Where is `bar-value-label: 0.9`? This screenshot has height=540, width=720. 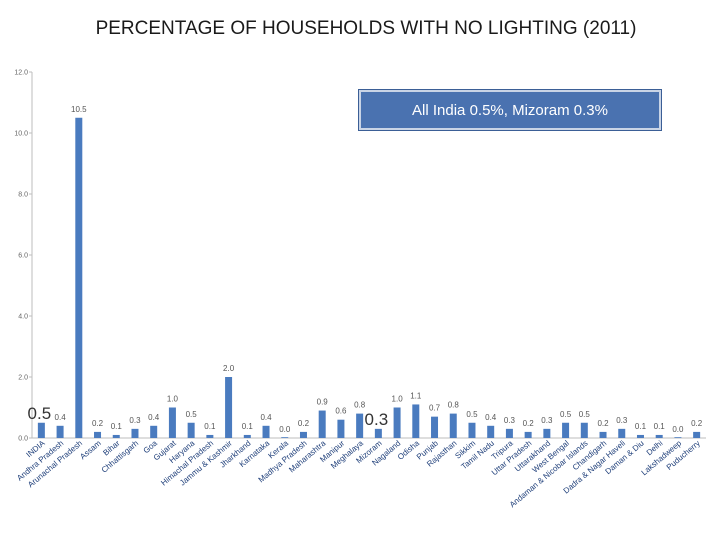 bar-value-label: 0.9 is located at coordinates (323, 402).